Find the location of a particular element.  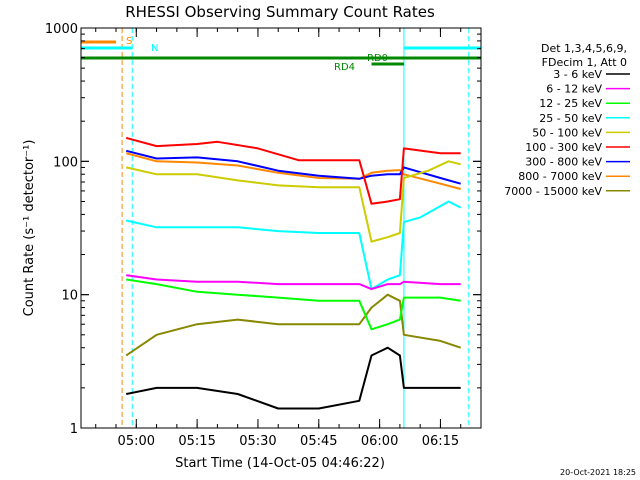

x-tick-label: 05:00 is located at coordinates (136, 441).